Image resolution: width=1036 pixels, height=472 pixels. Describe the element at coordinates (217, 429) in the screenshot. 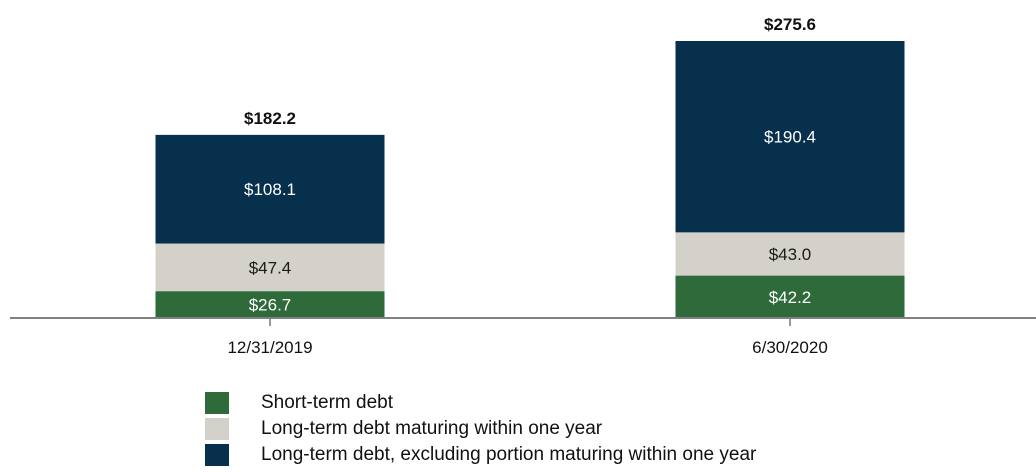

I see `legend-swatch-long-term-current` at that location.